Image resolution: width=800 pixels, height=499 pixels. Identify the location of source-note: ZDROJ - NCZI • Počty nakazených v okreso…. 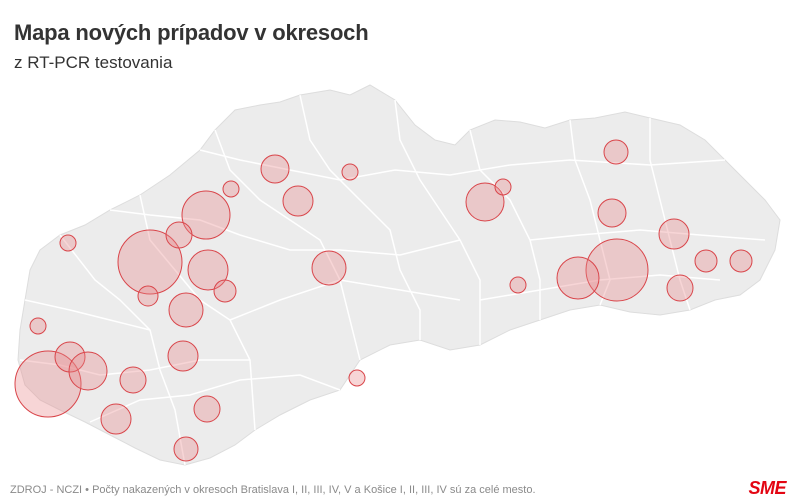
(273, 490).